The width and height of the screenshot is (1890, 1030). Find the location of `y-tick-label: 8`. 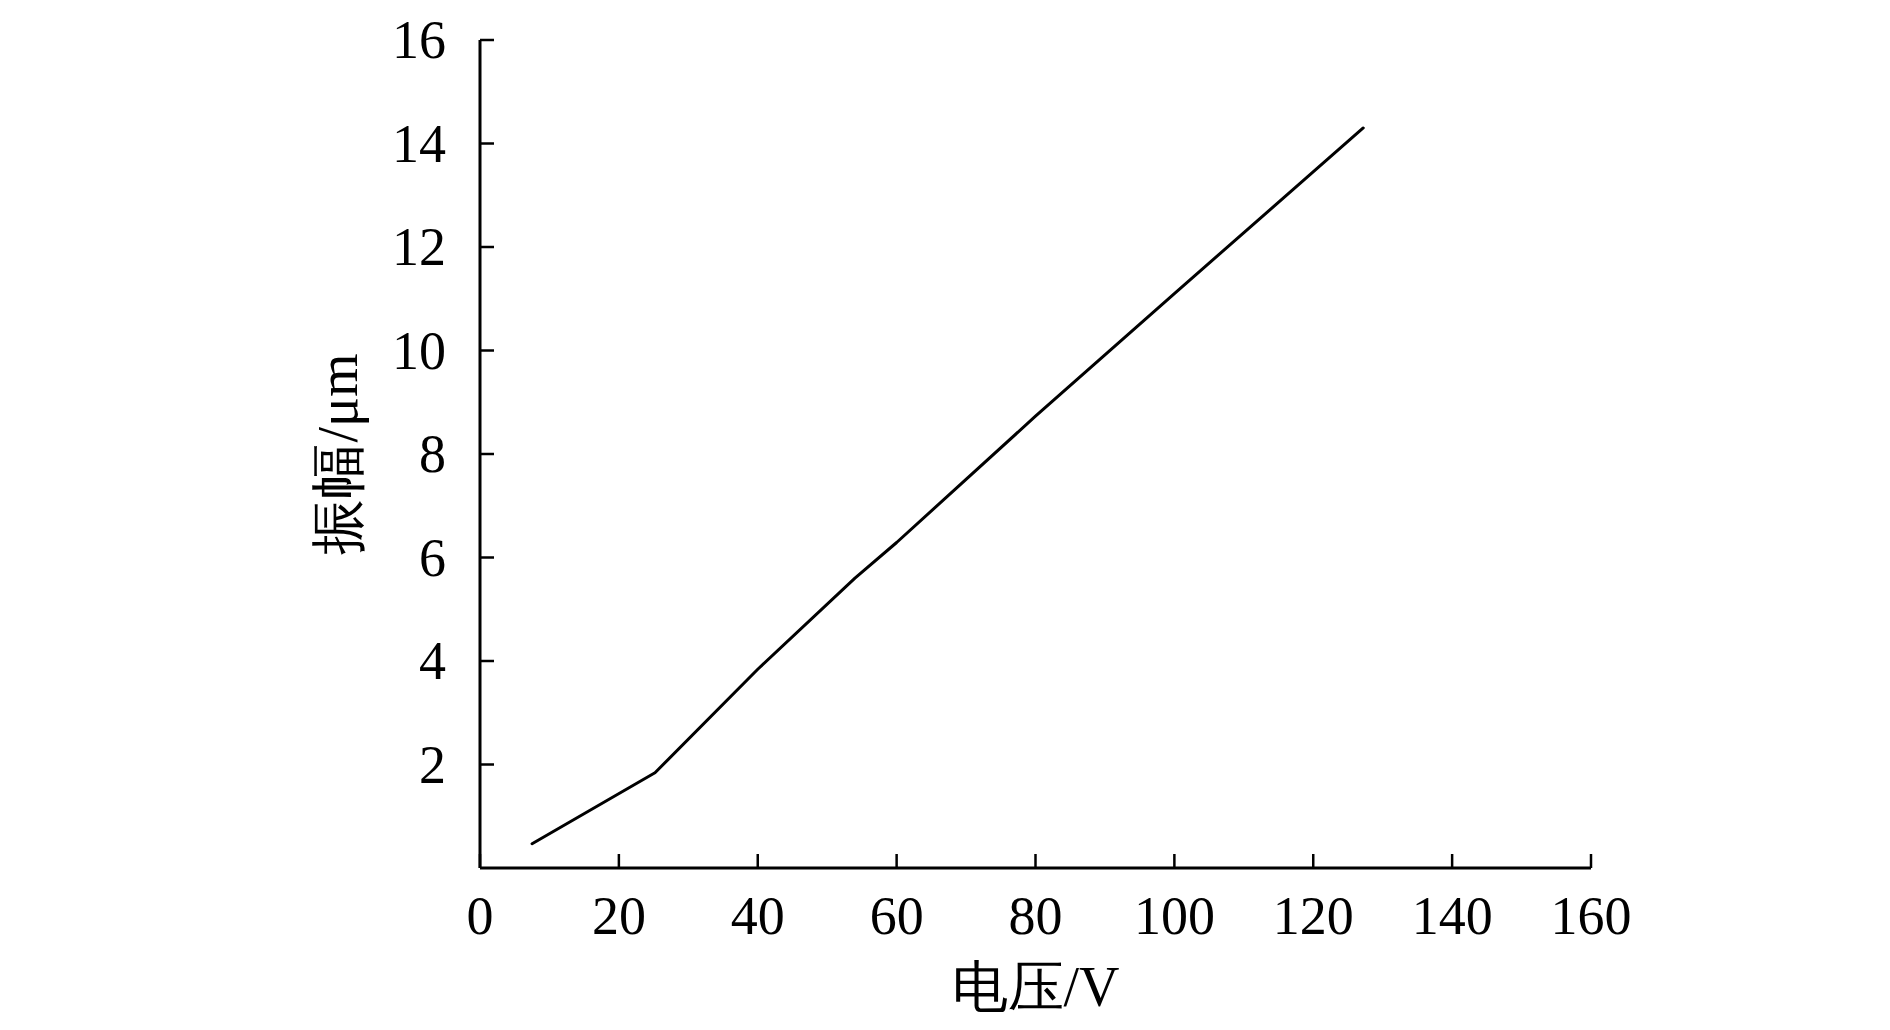

y-tick-label: 8 is located at coordinates (432, 454).